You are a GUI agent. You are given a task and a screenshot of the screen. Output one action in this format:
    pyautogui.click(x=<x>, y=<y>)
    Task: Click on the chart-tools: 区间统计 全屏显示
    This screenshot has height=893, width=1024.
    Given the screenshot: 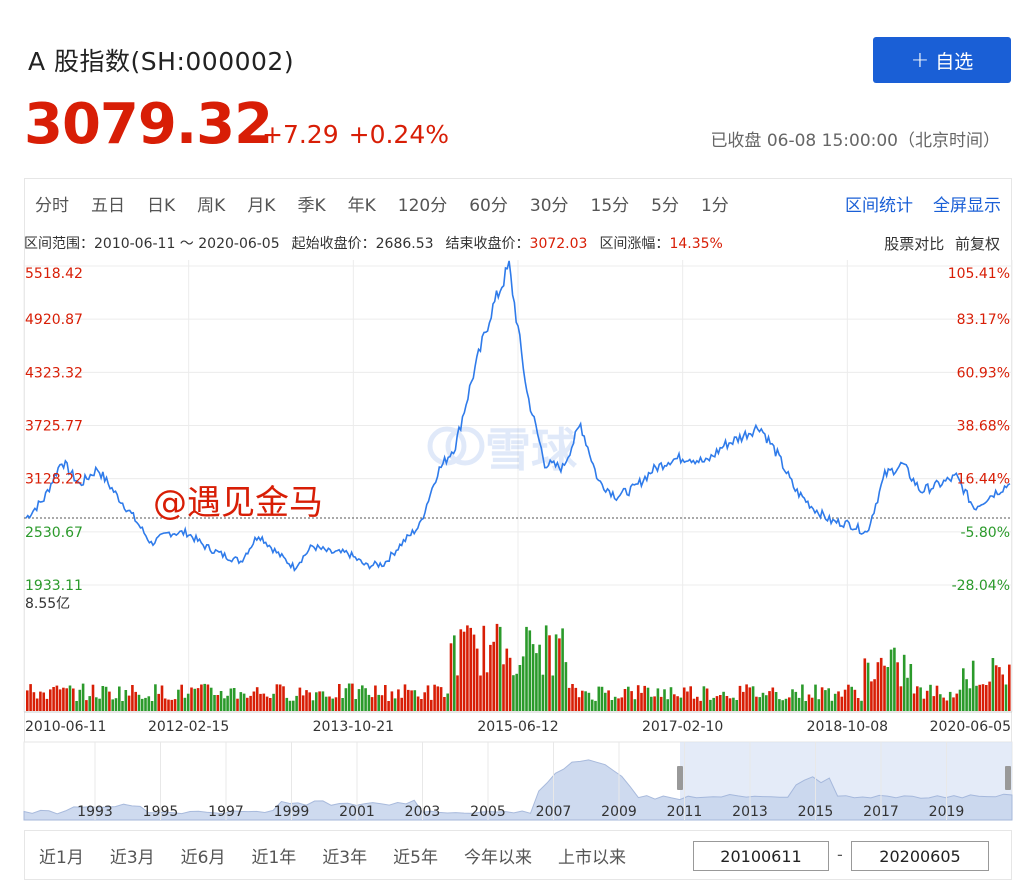 What is the action you would take?
    pyautogui.click(x=913, y=203)
    